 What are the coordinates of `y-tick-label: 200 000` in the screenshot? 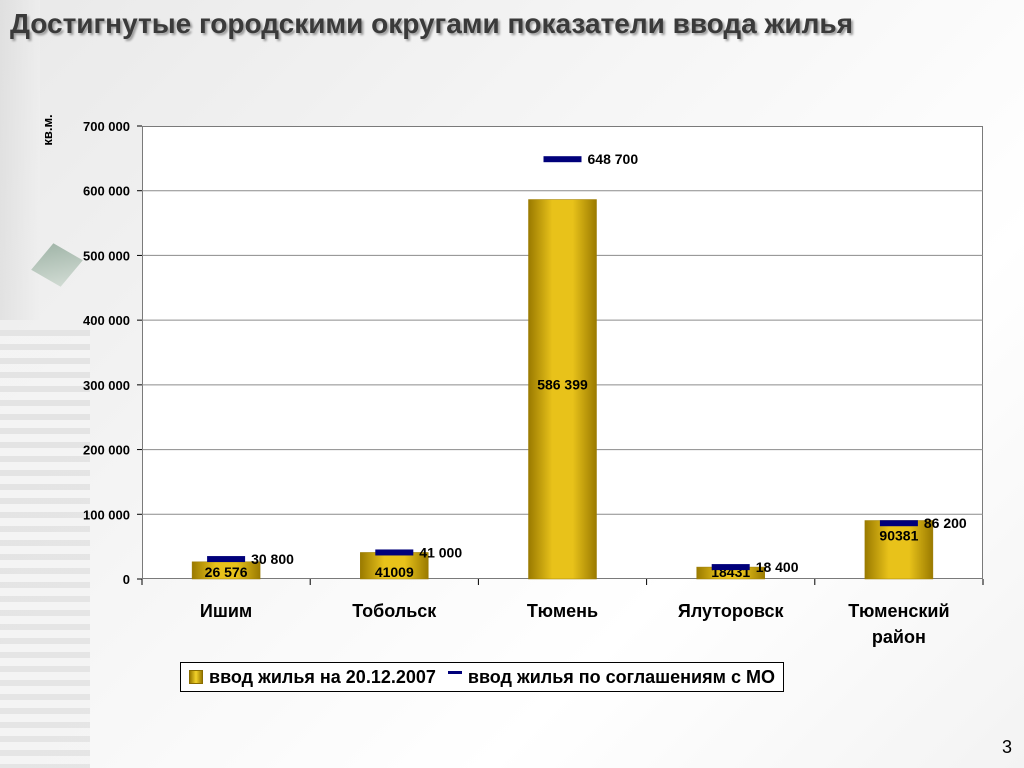 It's located at (106, 450).